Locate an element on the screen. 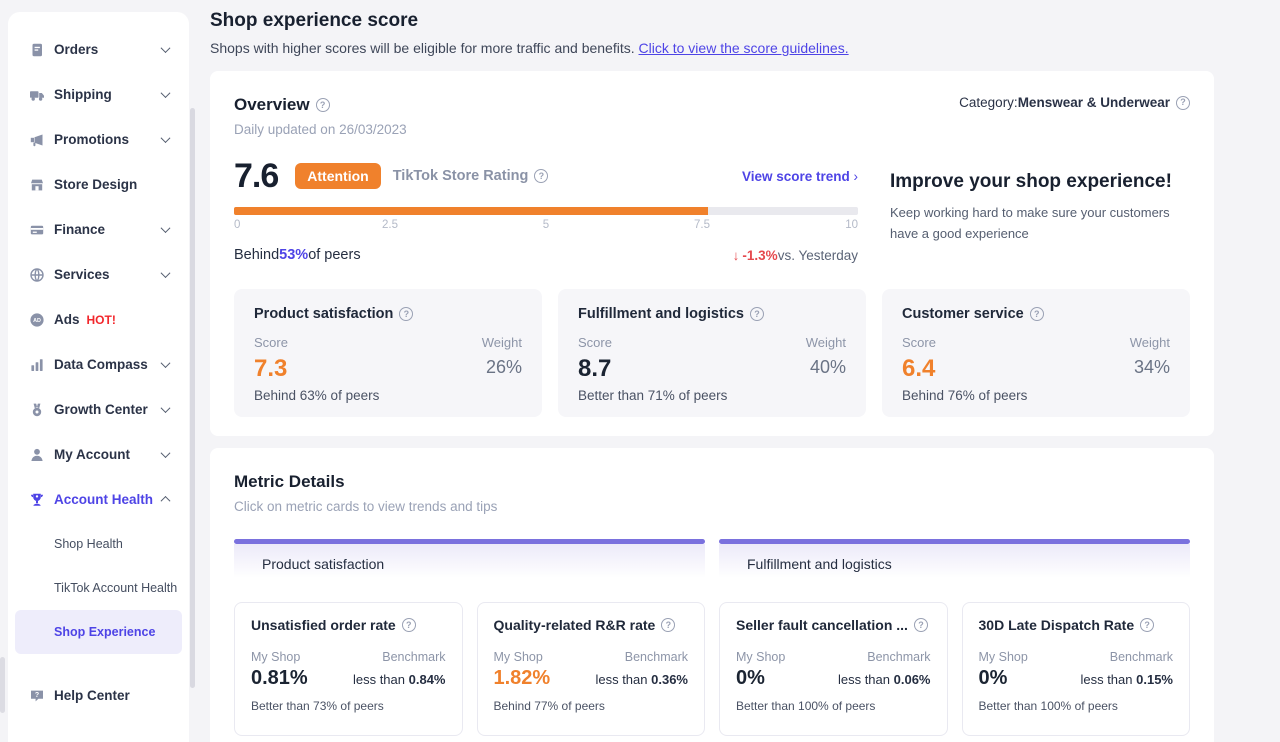 The height and width of the screenshot is (742, 1280). sidebar-item-promotions: Promotions is located at coordinates (98, 139).